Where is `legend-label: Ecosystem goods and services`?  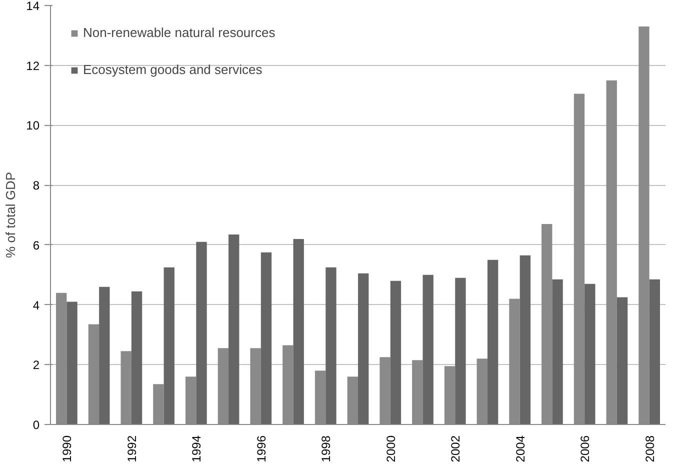 legend-label: Ecosystem goods and services is located at coordinates (172, 69).